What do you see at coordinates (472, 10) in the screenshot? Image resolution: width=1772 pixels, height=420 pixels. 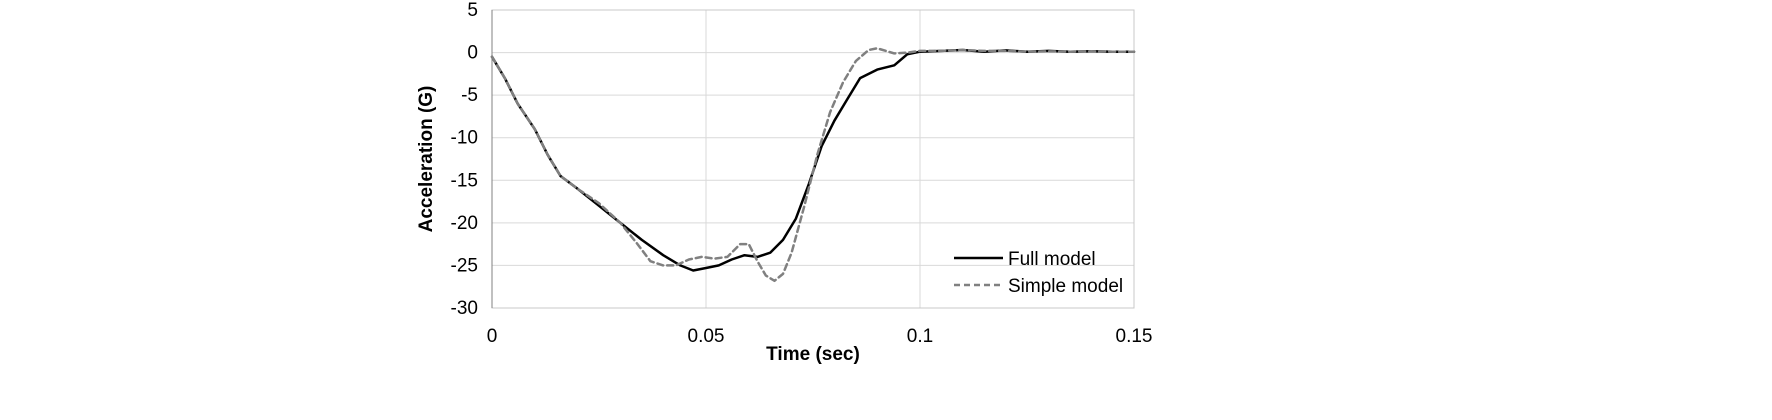 I see `y-tick-label: 5` at bounding box center [472, 10].